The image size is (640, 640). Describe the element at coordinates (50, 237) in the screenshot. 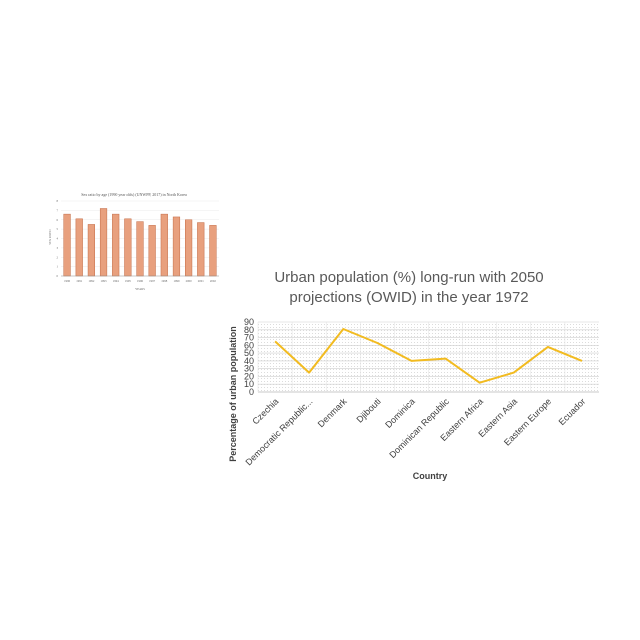

I see `small-chart-y-label: SEX RATIO` at that location.